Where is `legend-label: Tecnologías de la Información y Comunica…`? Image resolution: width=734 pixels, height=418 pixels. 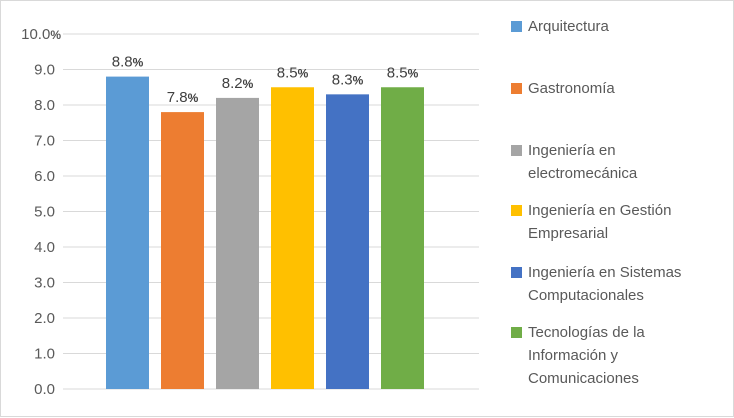
legend-label: Tecnologías de la Información y Comunica… is located at coordinates (586, 355).